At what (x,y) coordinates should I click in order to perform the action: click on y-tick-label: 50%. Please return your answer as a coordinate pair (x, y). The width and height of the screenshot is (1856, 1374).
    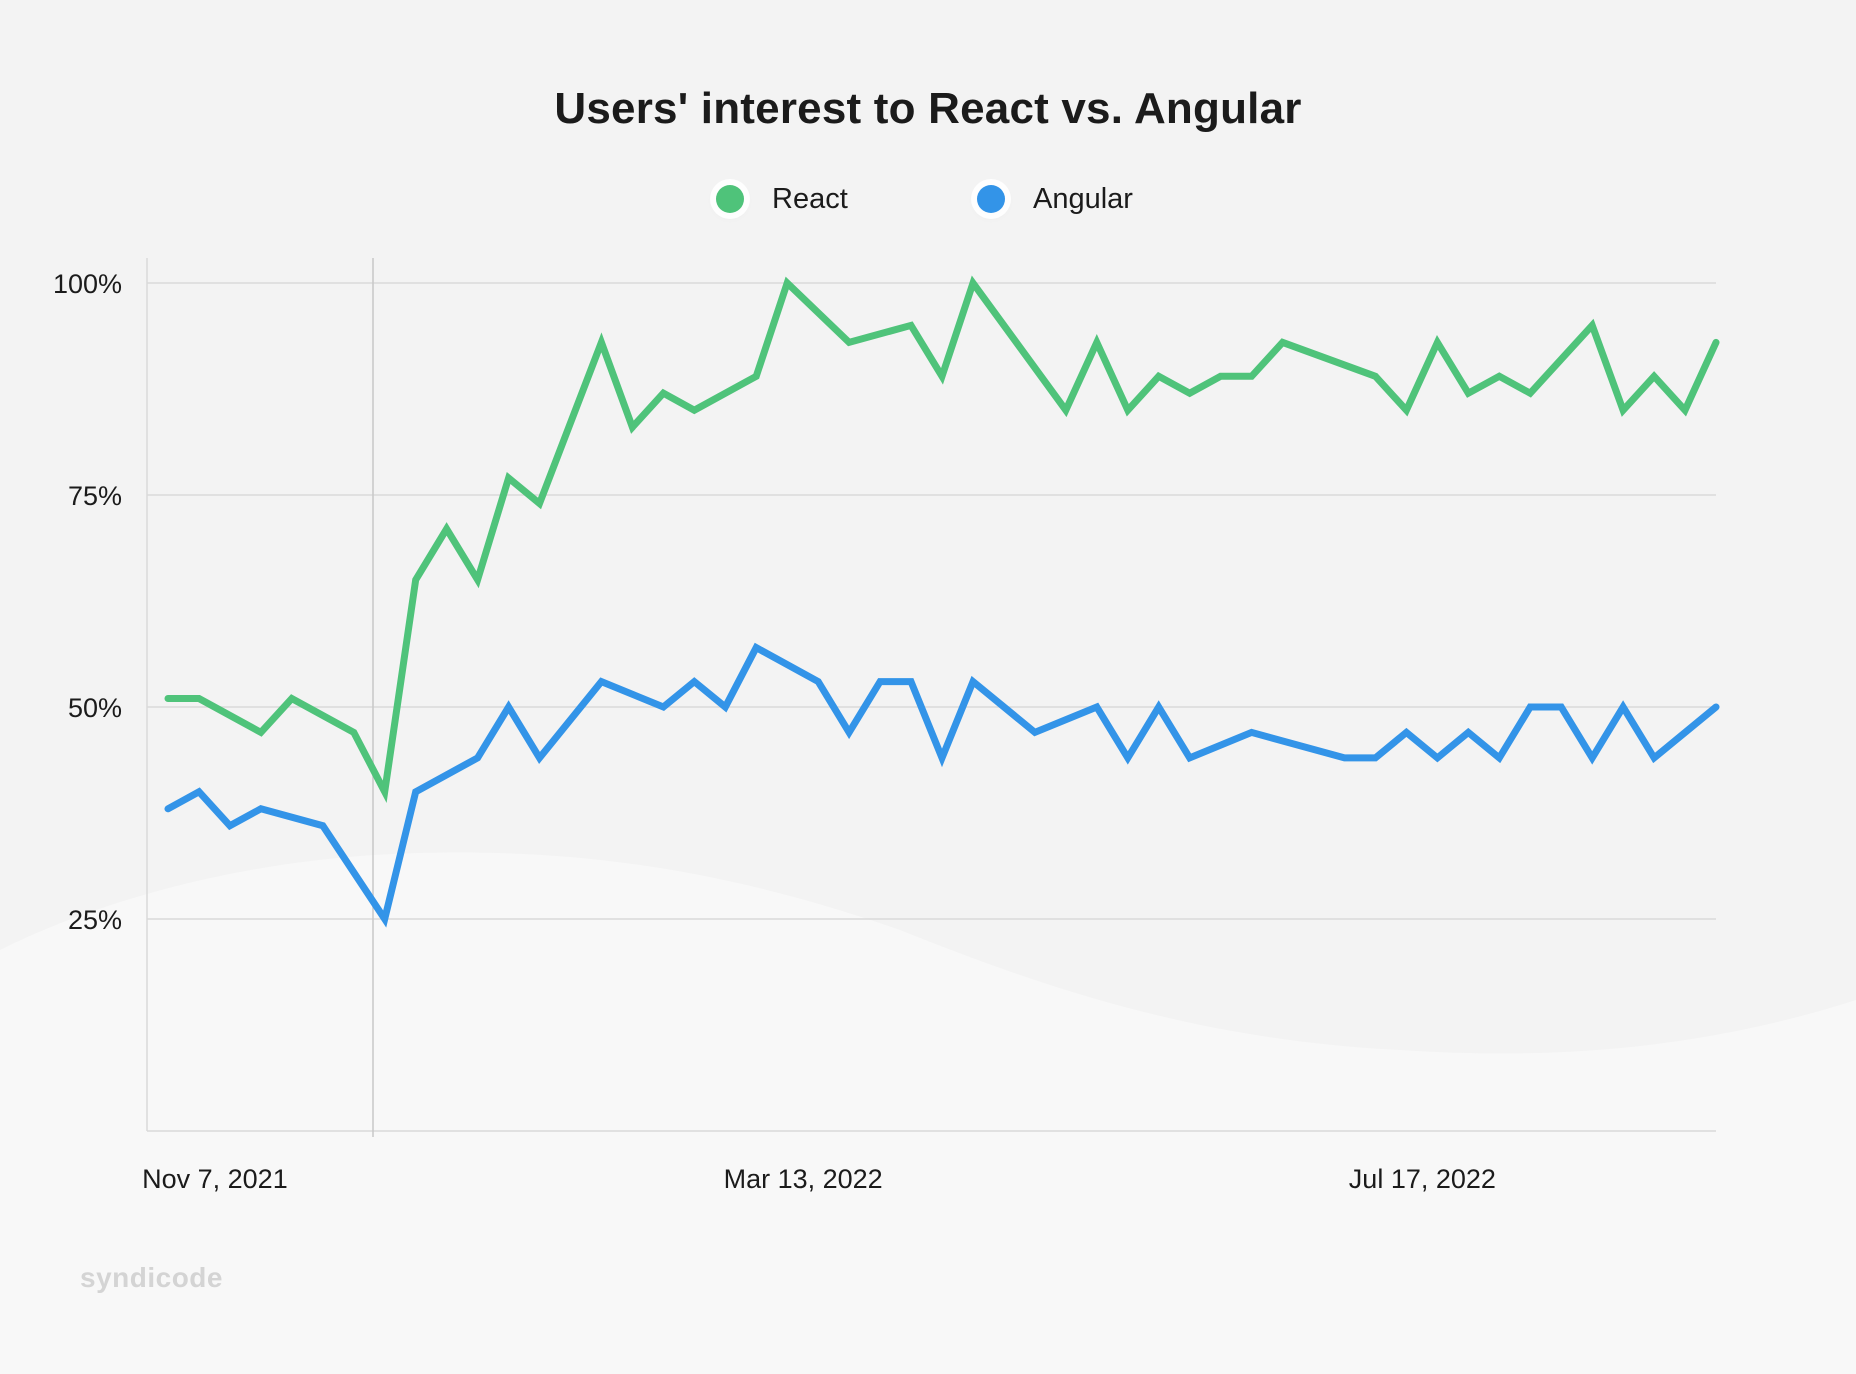
    Looking at the image, I should click on (95, 708).